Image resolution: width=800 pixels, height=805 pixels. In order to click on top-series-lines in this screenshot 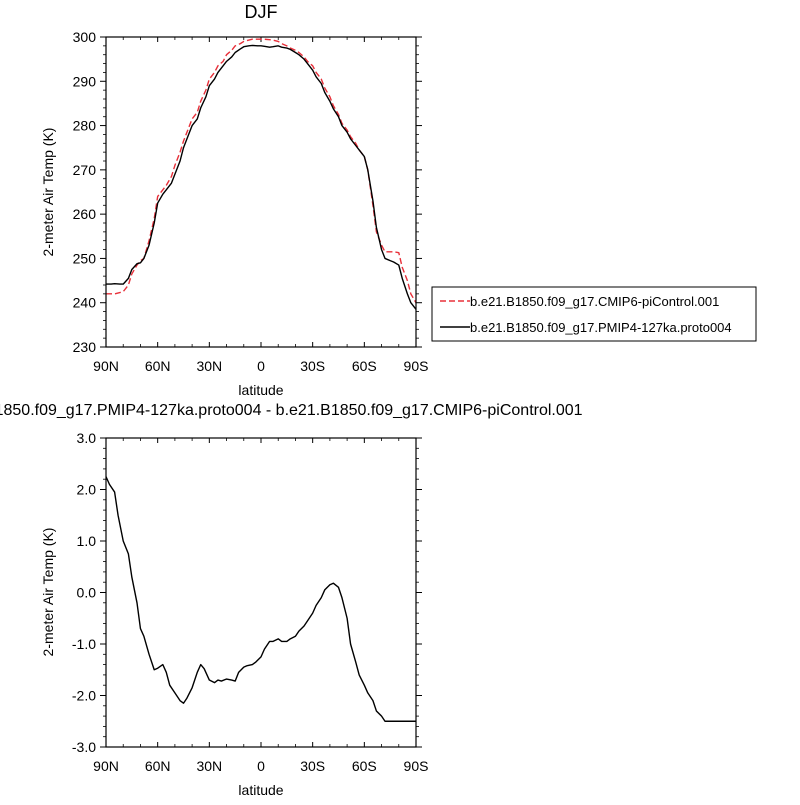, I will do `click(261, 174)`.